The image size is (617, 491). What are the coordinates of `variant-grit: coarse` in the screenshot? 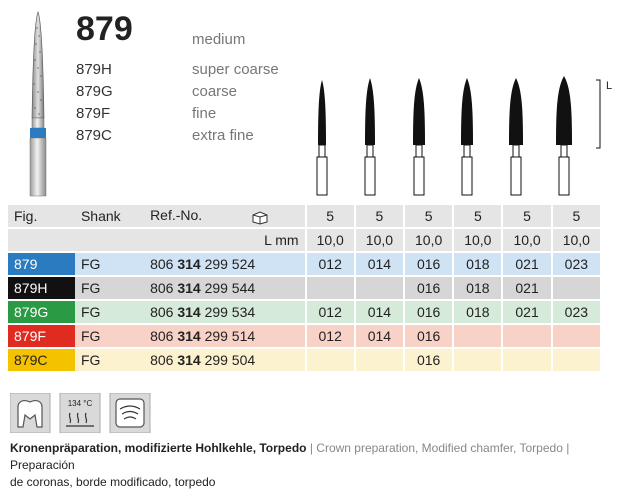 It's located at (215, 91).